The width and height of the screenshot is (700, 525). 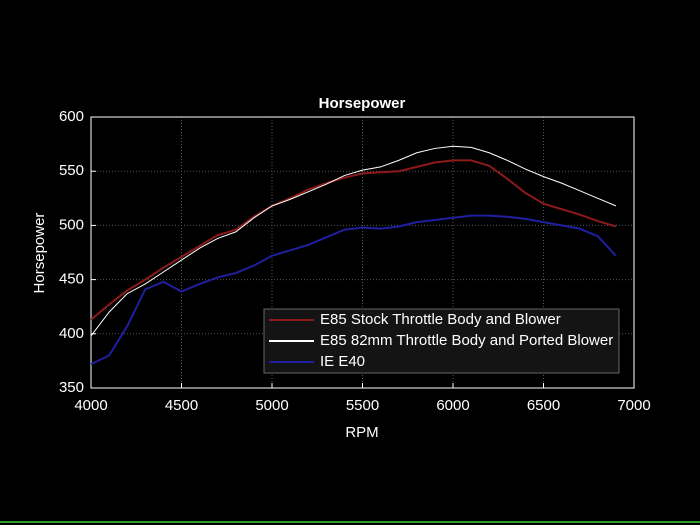 What do you see at coordinates (271, 405) in the screenshot?
I see `x-tick-label: 5000` at bounding box center [271, 405].